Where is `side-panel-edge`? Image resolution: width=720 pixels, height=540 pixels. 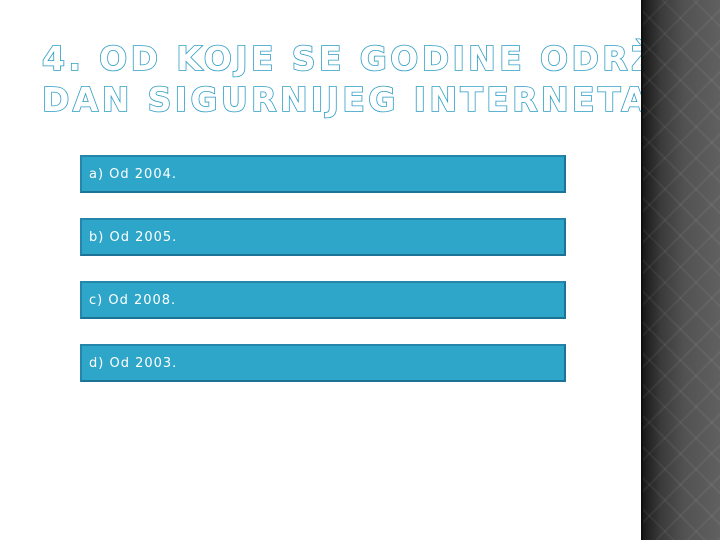 side-panel-edge is located at coordinates (642, 270).